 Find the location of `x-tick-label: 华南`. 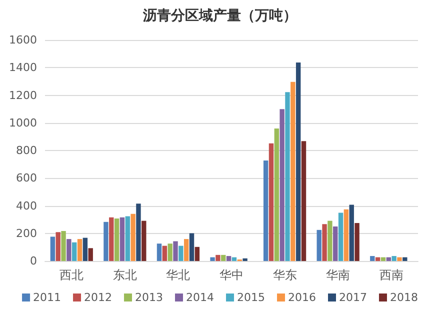

x-tick-label: 华南 is located at coordinates (338, 275).